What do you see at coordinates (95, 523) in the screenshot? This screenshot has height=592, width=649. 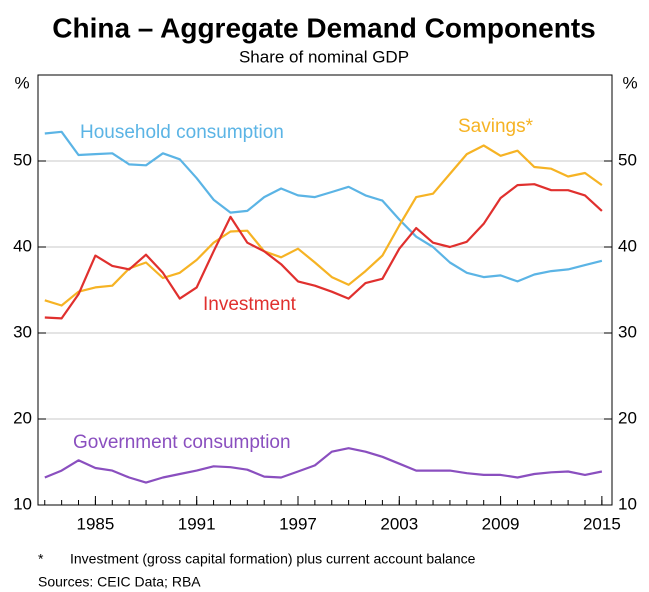 I see `x-tick-label: 1985` at bounding box center [95, 523].